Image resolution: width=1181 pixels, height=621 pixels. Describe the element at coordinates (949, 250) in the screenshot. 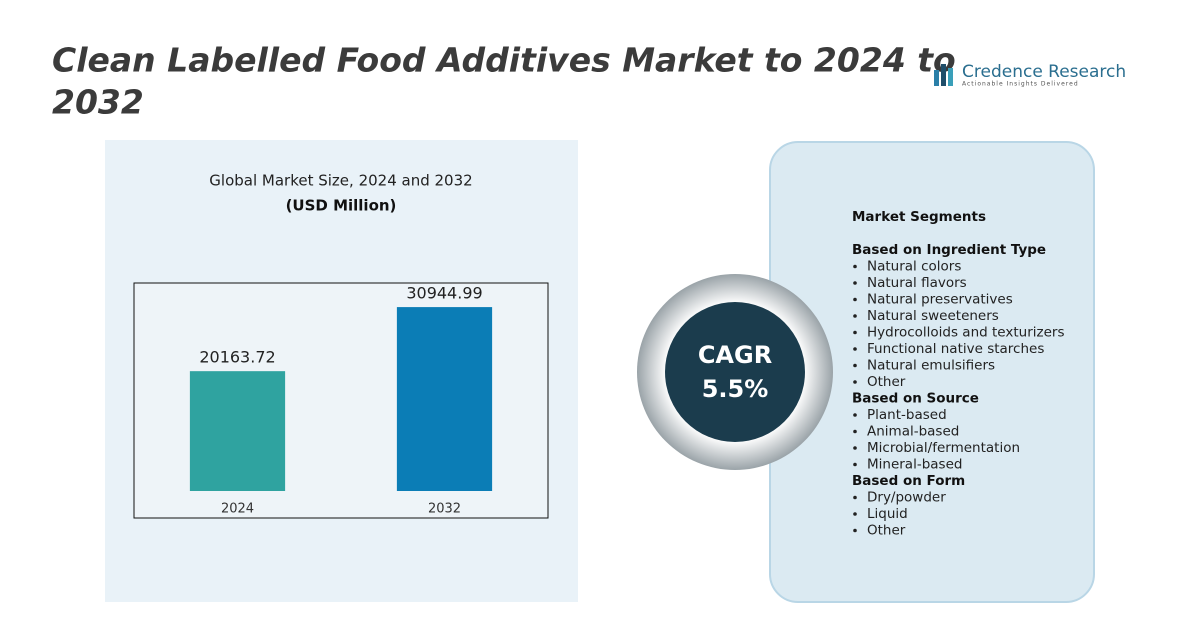

I see `segment-heading: Based on Ingredient Type` at that location.